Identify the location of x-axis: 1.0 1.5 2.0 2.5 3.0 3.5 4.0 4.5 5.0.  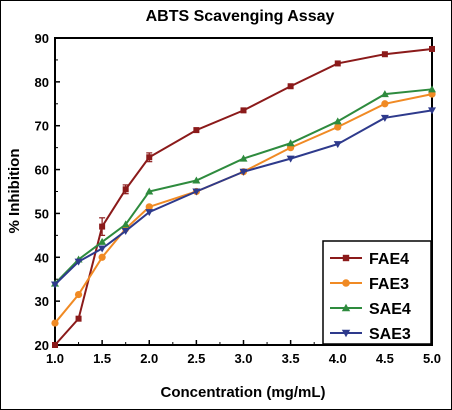
(243, 353).